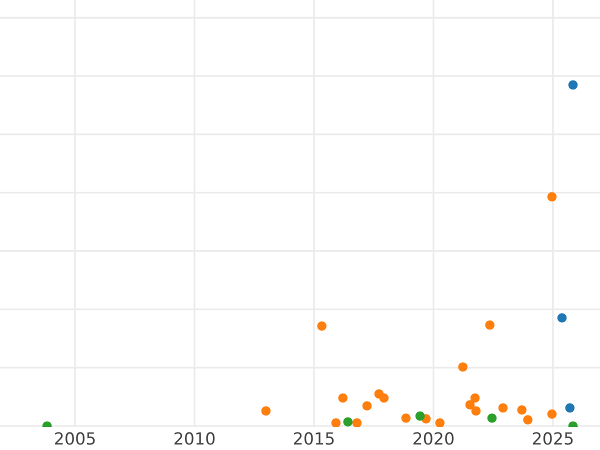 This screenshot has width=600, height=450. What do you see at coordinates (433, 438) in the screenshot?
I see `x-tick-label: 2020` at bounding box center [433, 438].